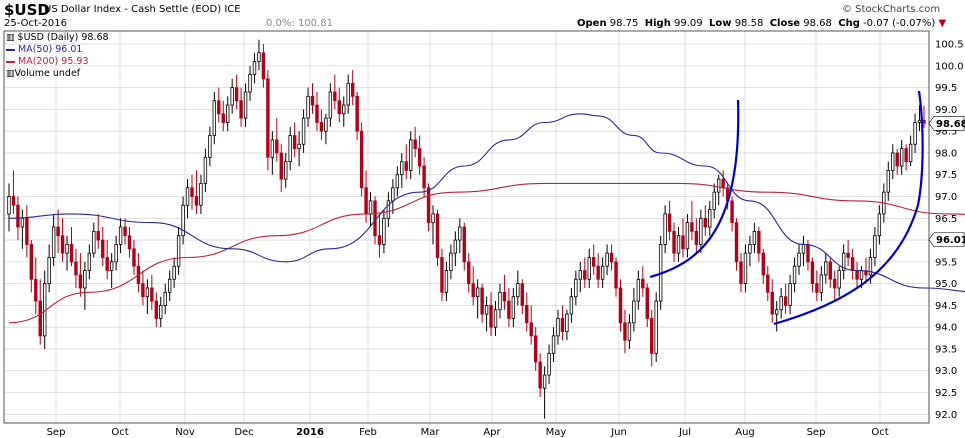 The height and width of the screenshot is (438, 965). I want to click on index-name: US Dollar Index - Cash Settle (EOD) ICE, so click(142, 9).